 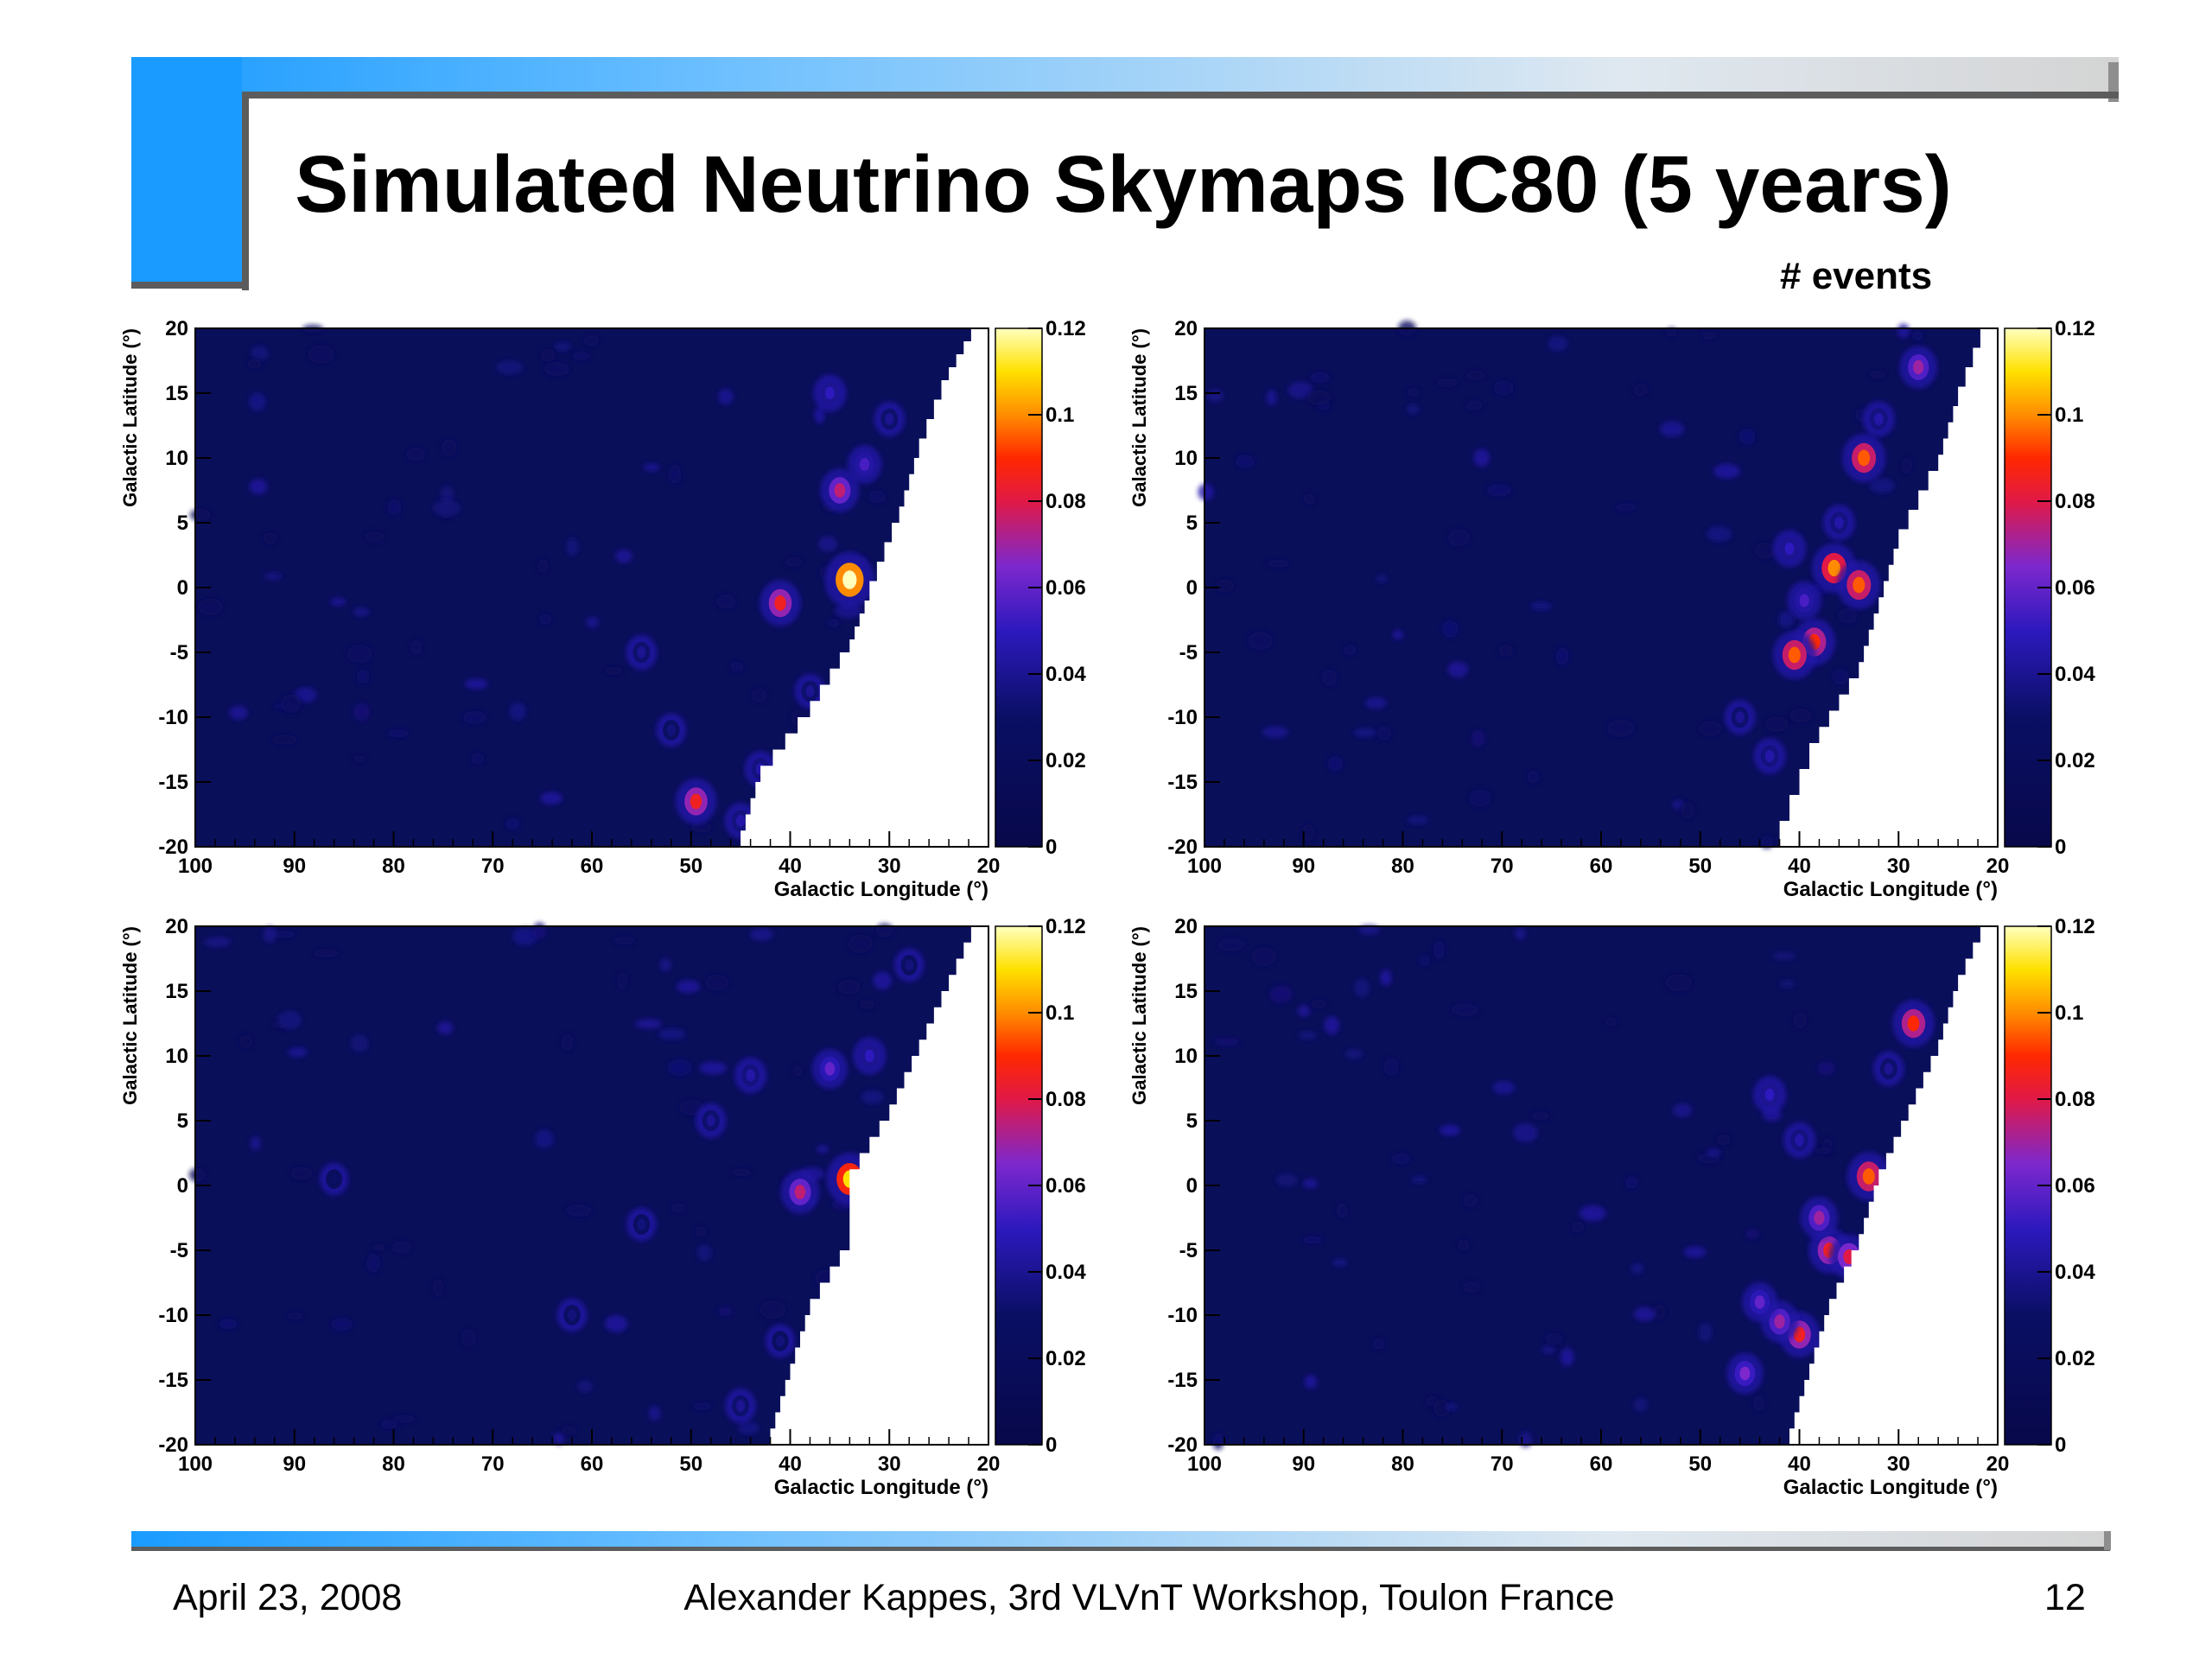 I want to click on y-axis-label: Galactic Latitude (°), so click(x=130, y=417).